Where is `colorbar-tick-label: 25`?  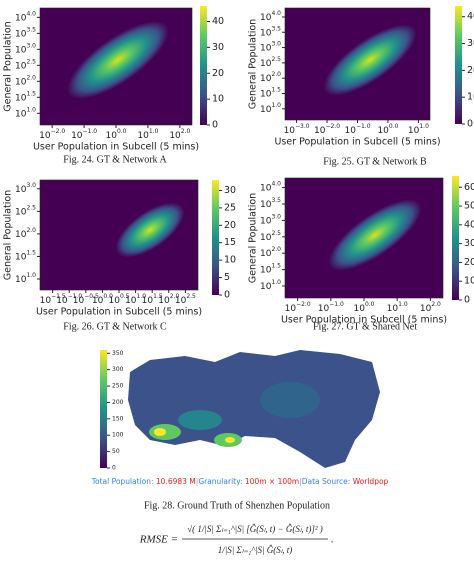
colorbar-tick-label: 25 is located at coordinates (230, 207).